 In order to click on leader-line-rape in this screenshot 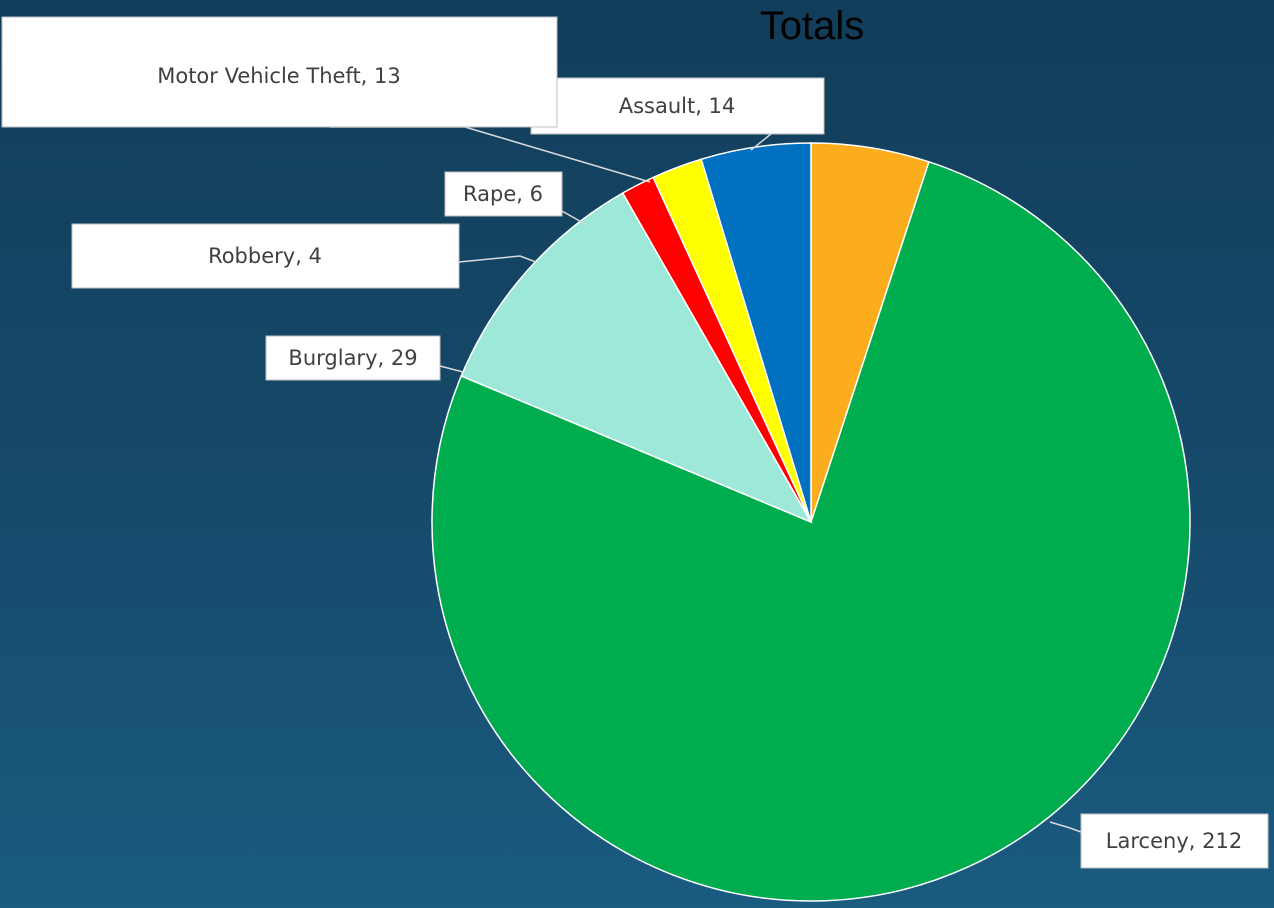, I will do `click(573, 217)`.